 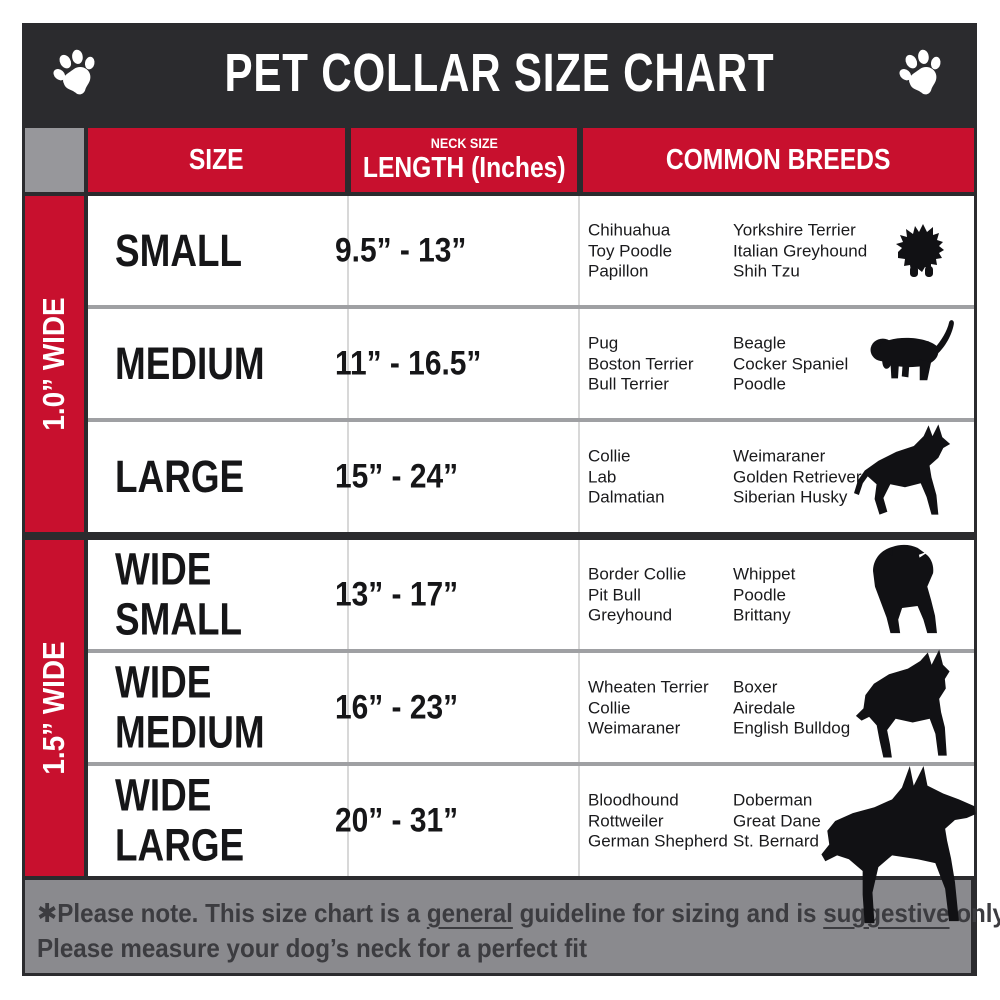 I want to click on size-cell: SMALL, so click(x=179, y=250).